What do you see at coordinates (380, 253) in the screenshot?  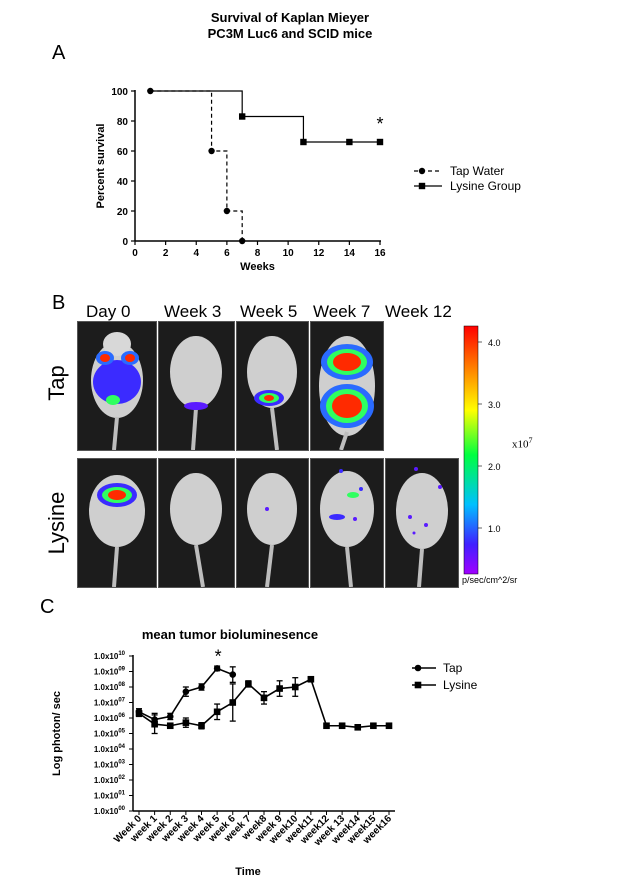 I see `x-tick-label: 16` at bounding box center [380, 253].